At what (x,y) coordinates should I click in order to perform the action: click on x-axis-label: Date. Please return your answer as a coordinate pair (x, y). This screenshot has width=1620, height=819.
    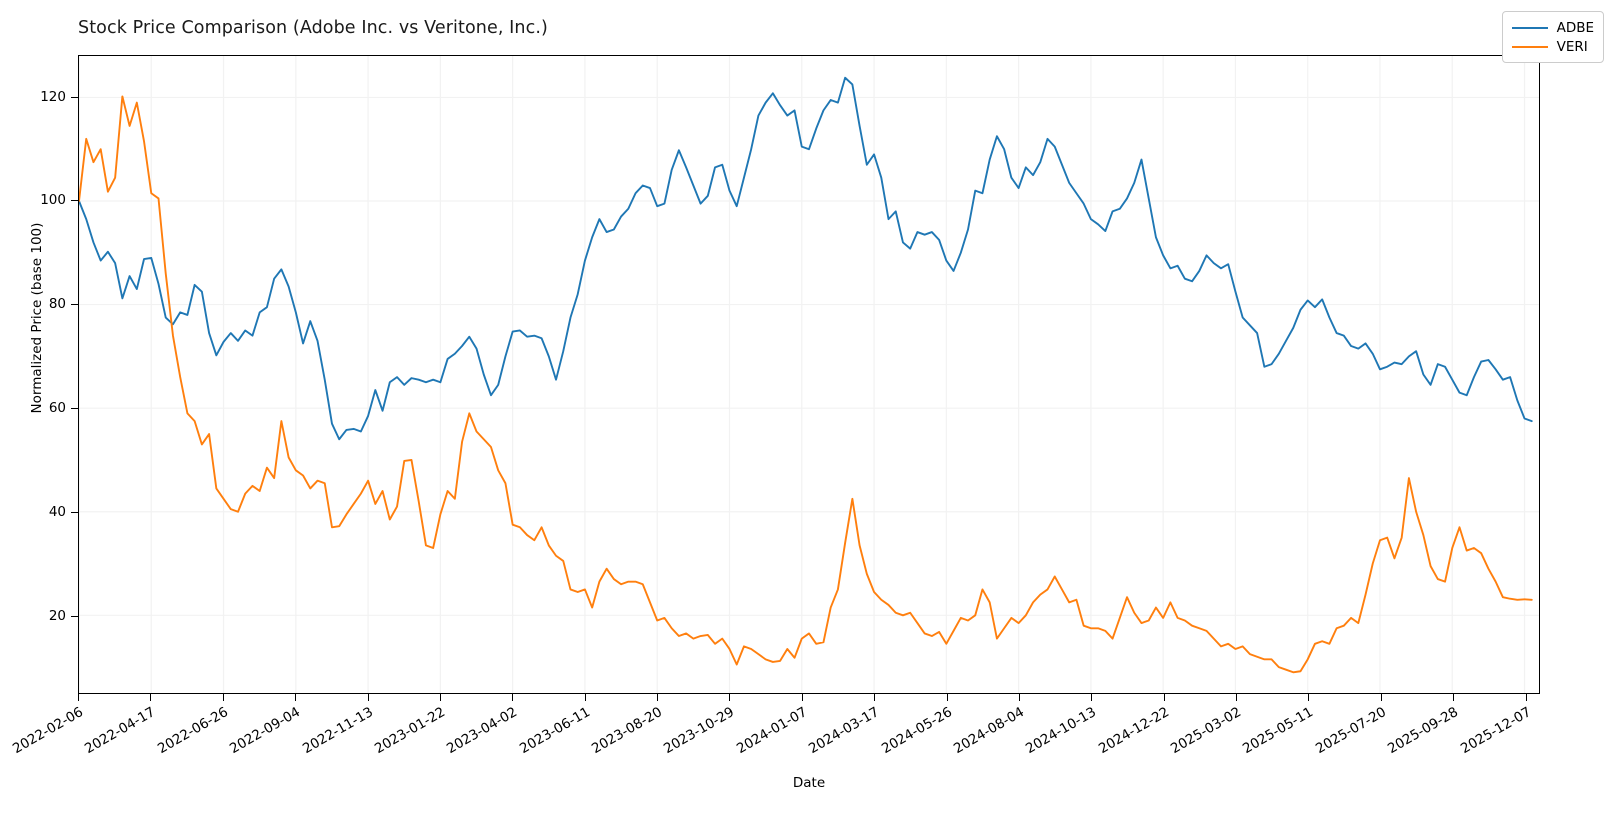
    Looking at the image, I should click on (809, 783).